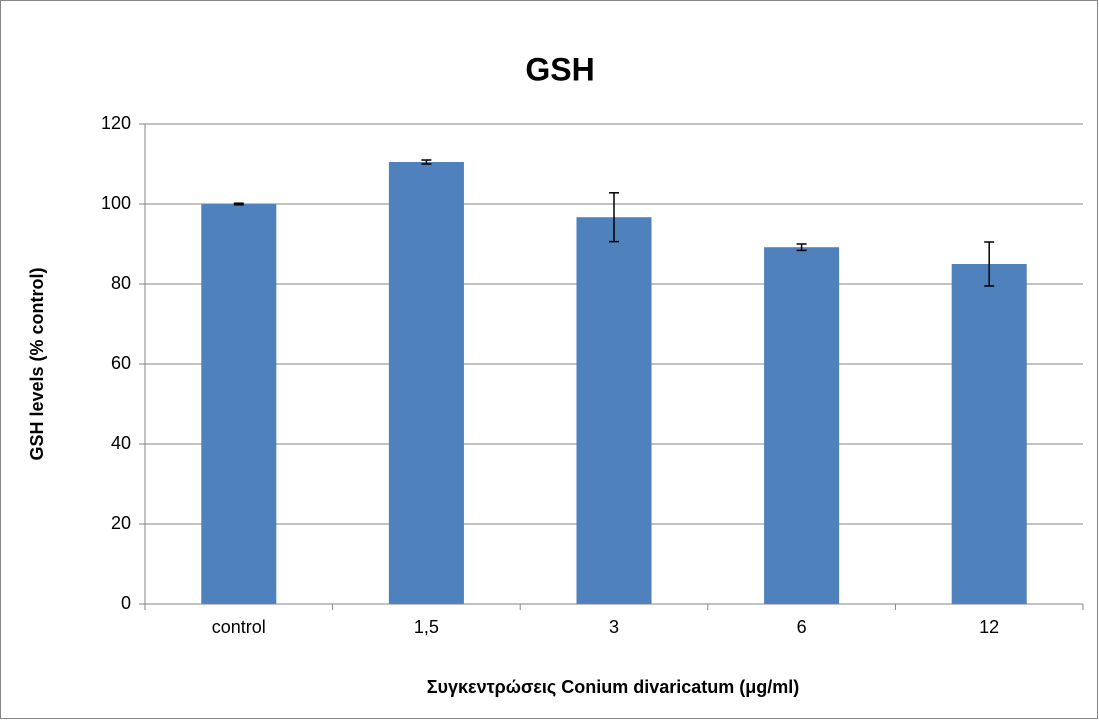 The width and height of the screenshot is (1099, 720). Describe the element at coordinates (121, 363) in the screenshot. I see `y-tick-label: 60` at that location.